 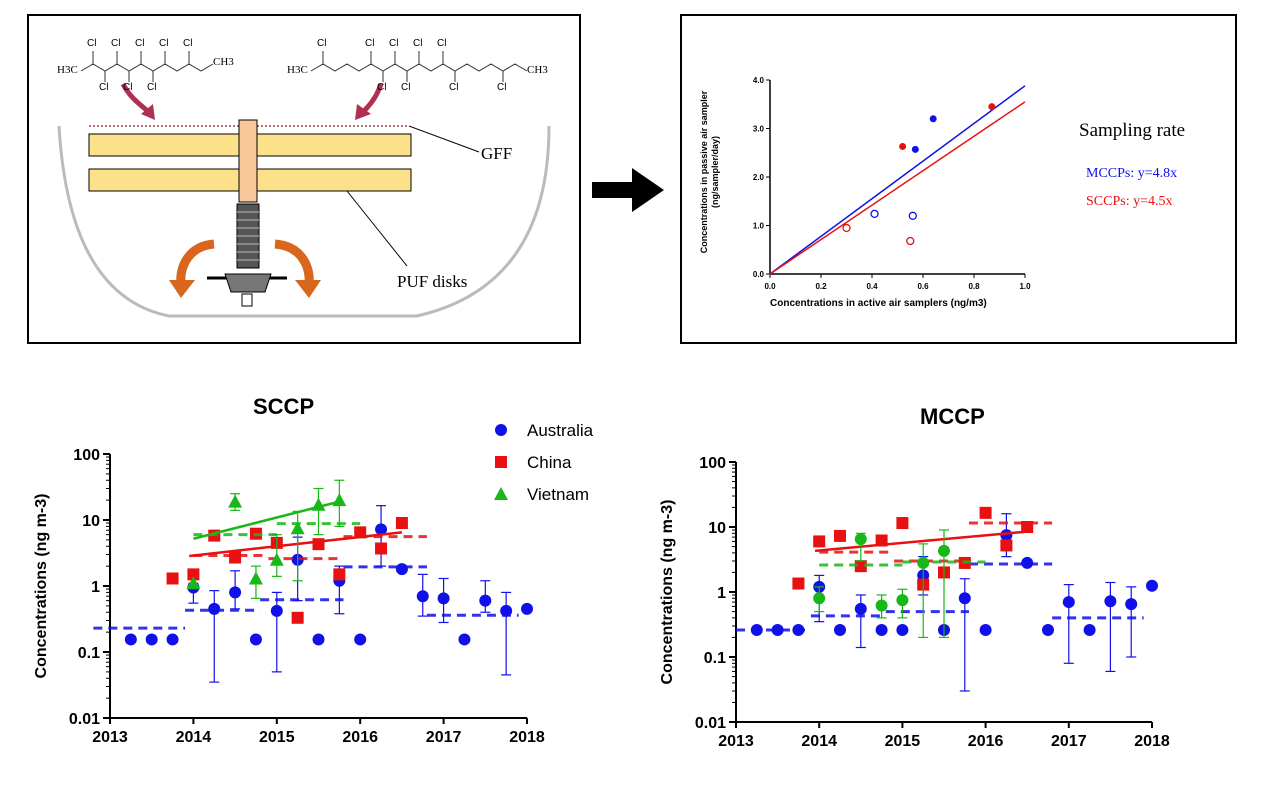 What do you see at coordinates (892, 183) in the screenshot?
I see `sampling-rate-chart: 0.0 0.2 0.4 0.6 0.8 1.0 0.0 1.0 2.0 3.0 4.0` at bounding box center [892, 183].